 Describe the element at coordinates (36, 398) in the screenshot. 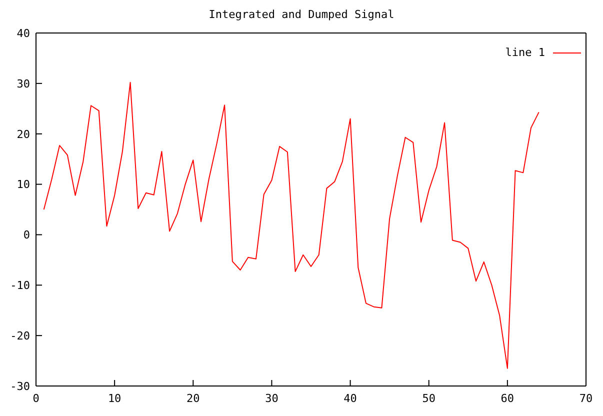

I see `x-tick-label: 0` at that location.